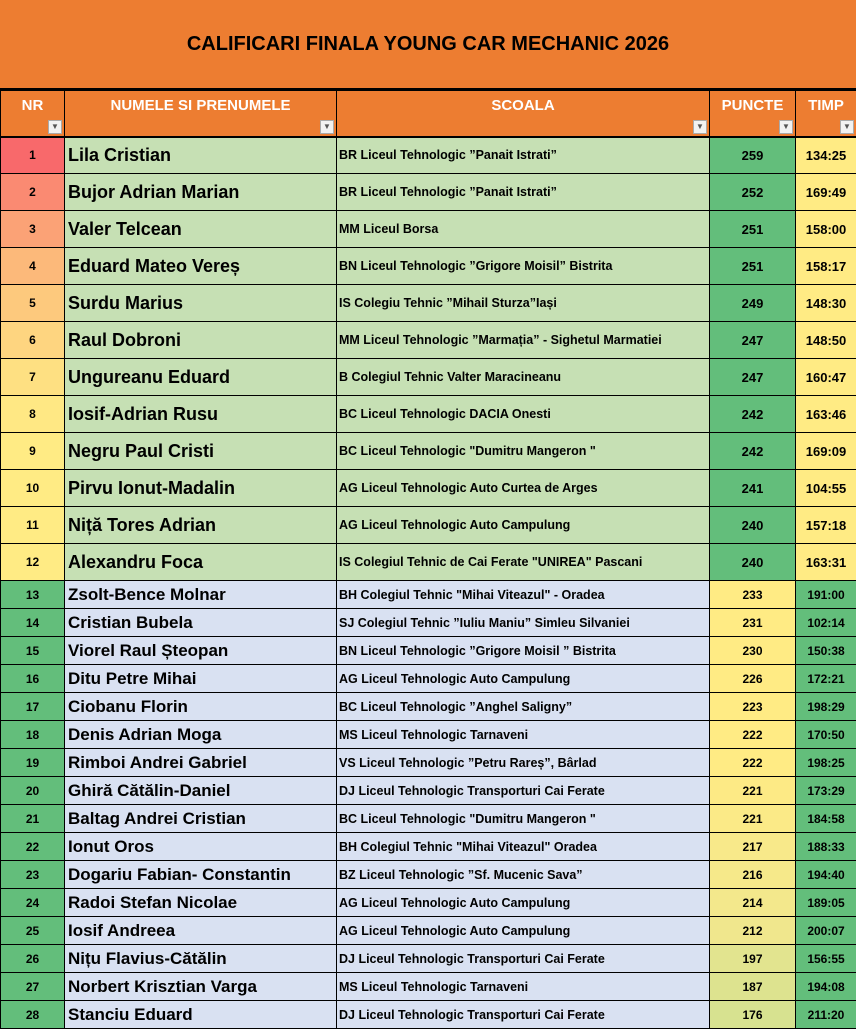 Image resolution: width=856 pixels, height=1029 pixels. I want to click on points-cell: 242, so click(753, 451).